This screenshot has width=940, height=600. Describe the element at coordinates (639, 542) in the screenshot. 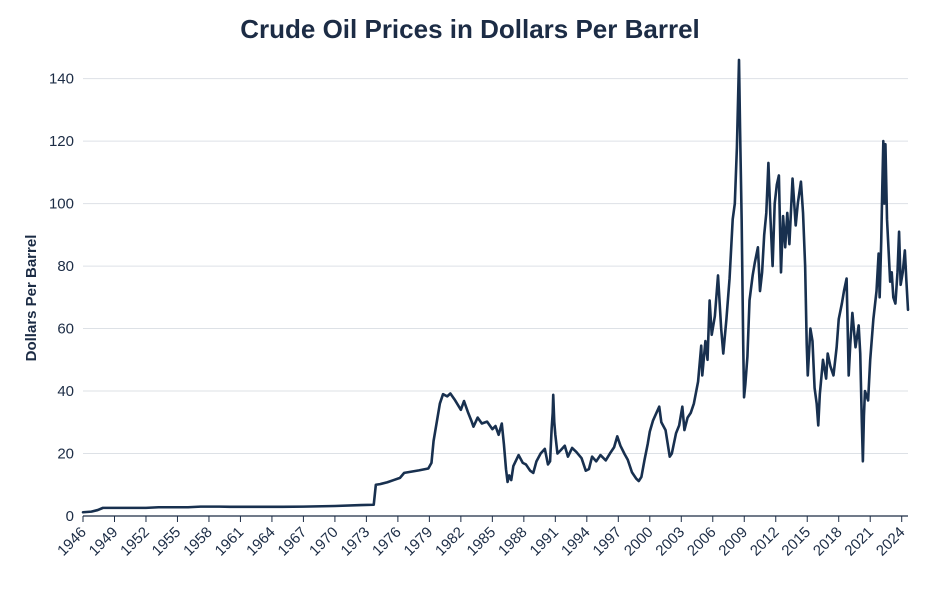

I see `x-tick-label: 2000` at that location.